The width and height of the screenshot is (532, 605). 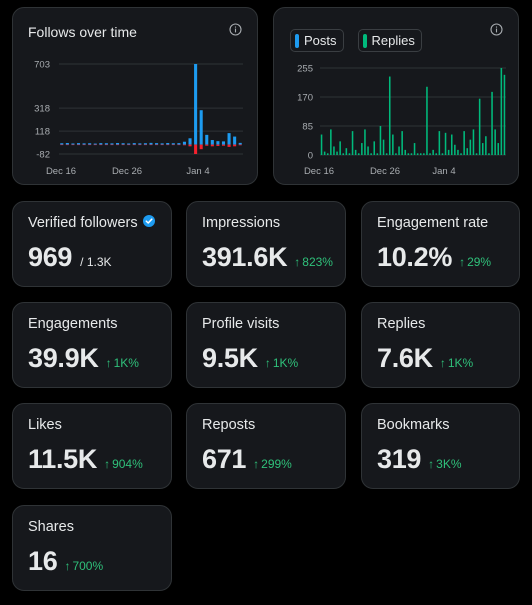 I want to click on metric-card-likes: Likes 11.5K ↑ 904%, so click(x=92, y=446).